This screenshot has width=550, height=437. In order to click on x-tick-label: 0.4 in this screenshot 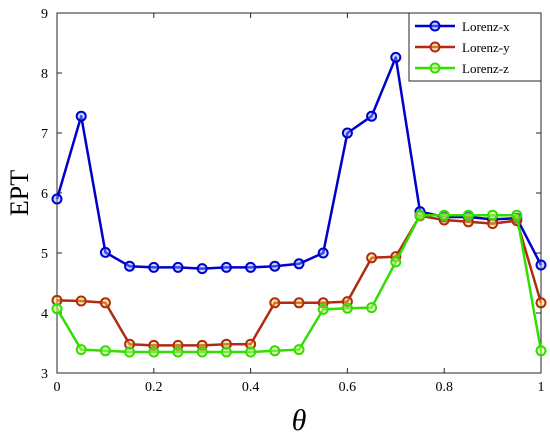, I will do `click(251, 387)`.